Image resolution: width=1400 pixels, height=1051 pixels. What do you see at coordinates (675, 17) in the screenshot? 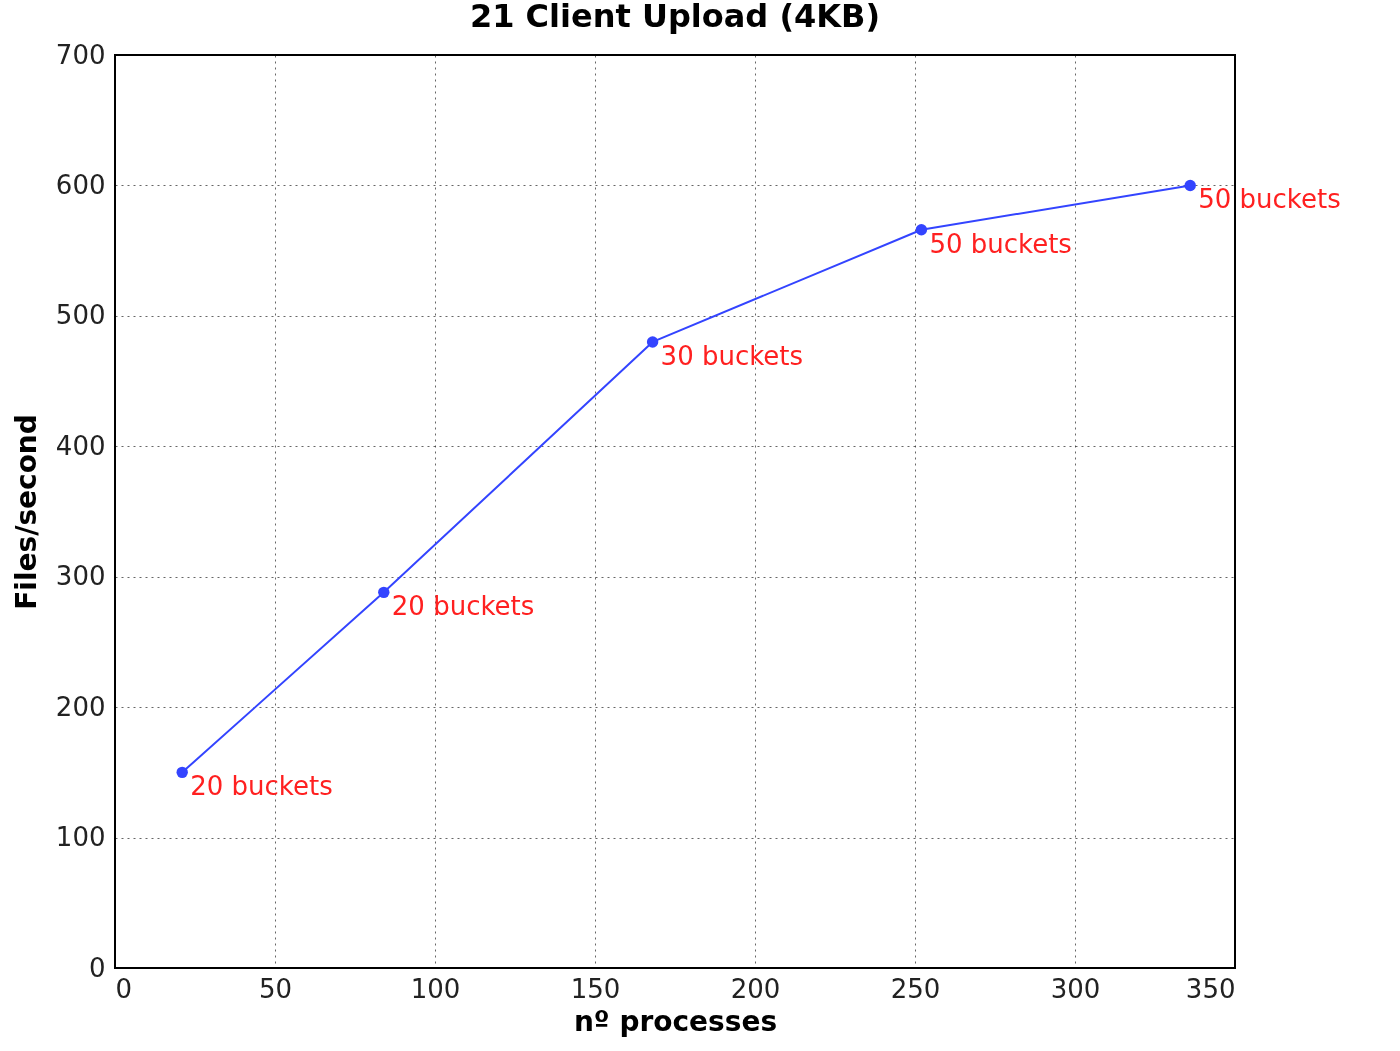
I see `chart-title: 21 Client Upload (4KB)` at bounding box center [675, 17].